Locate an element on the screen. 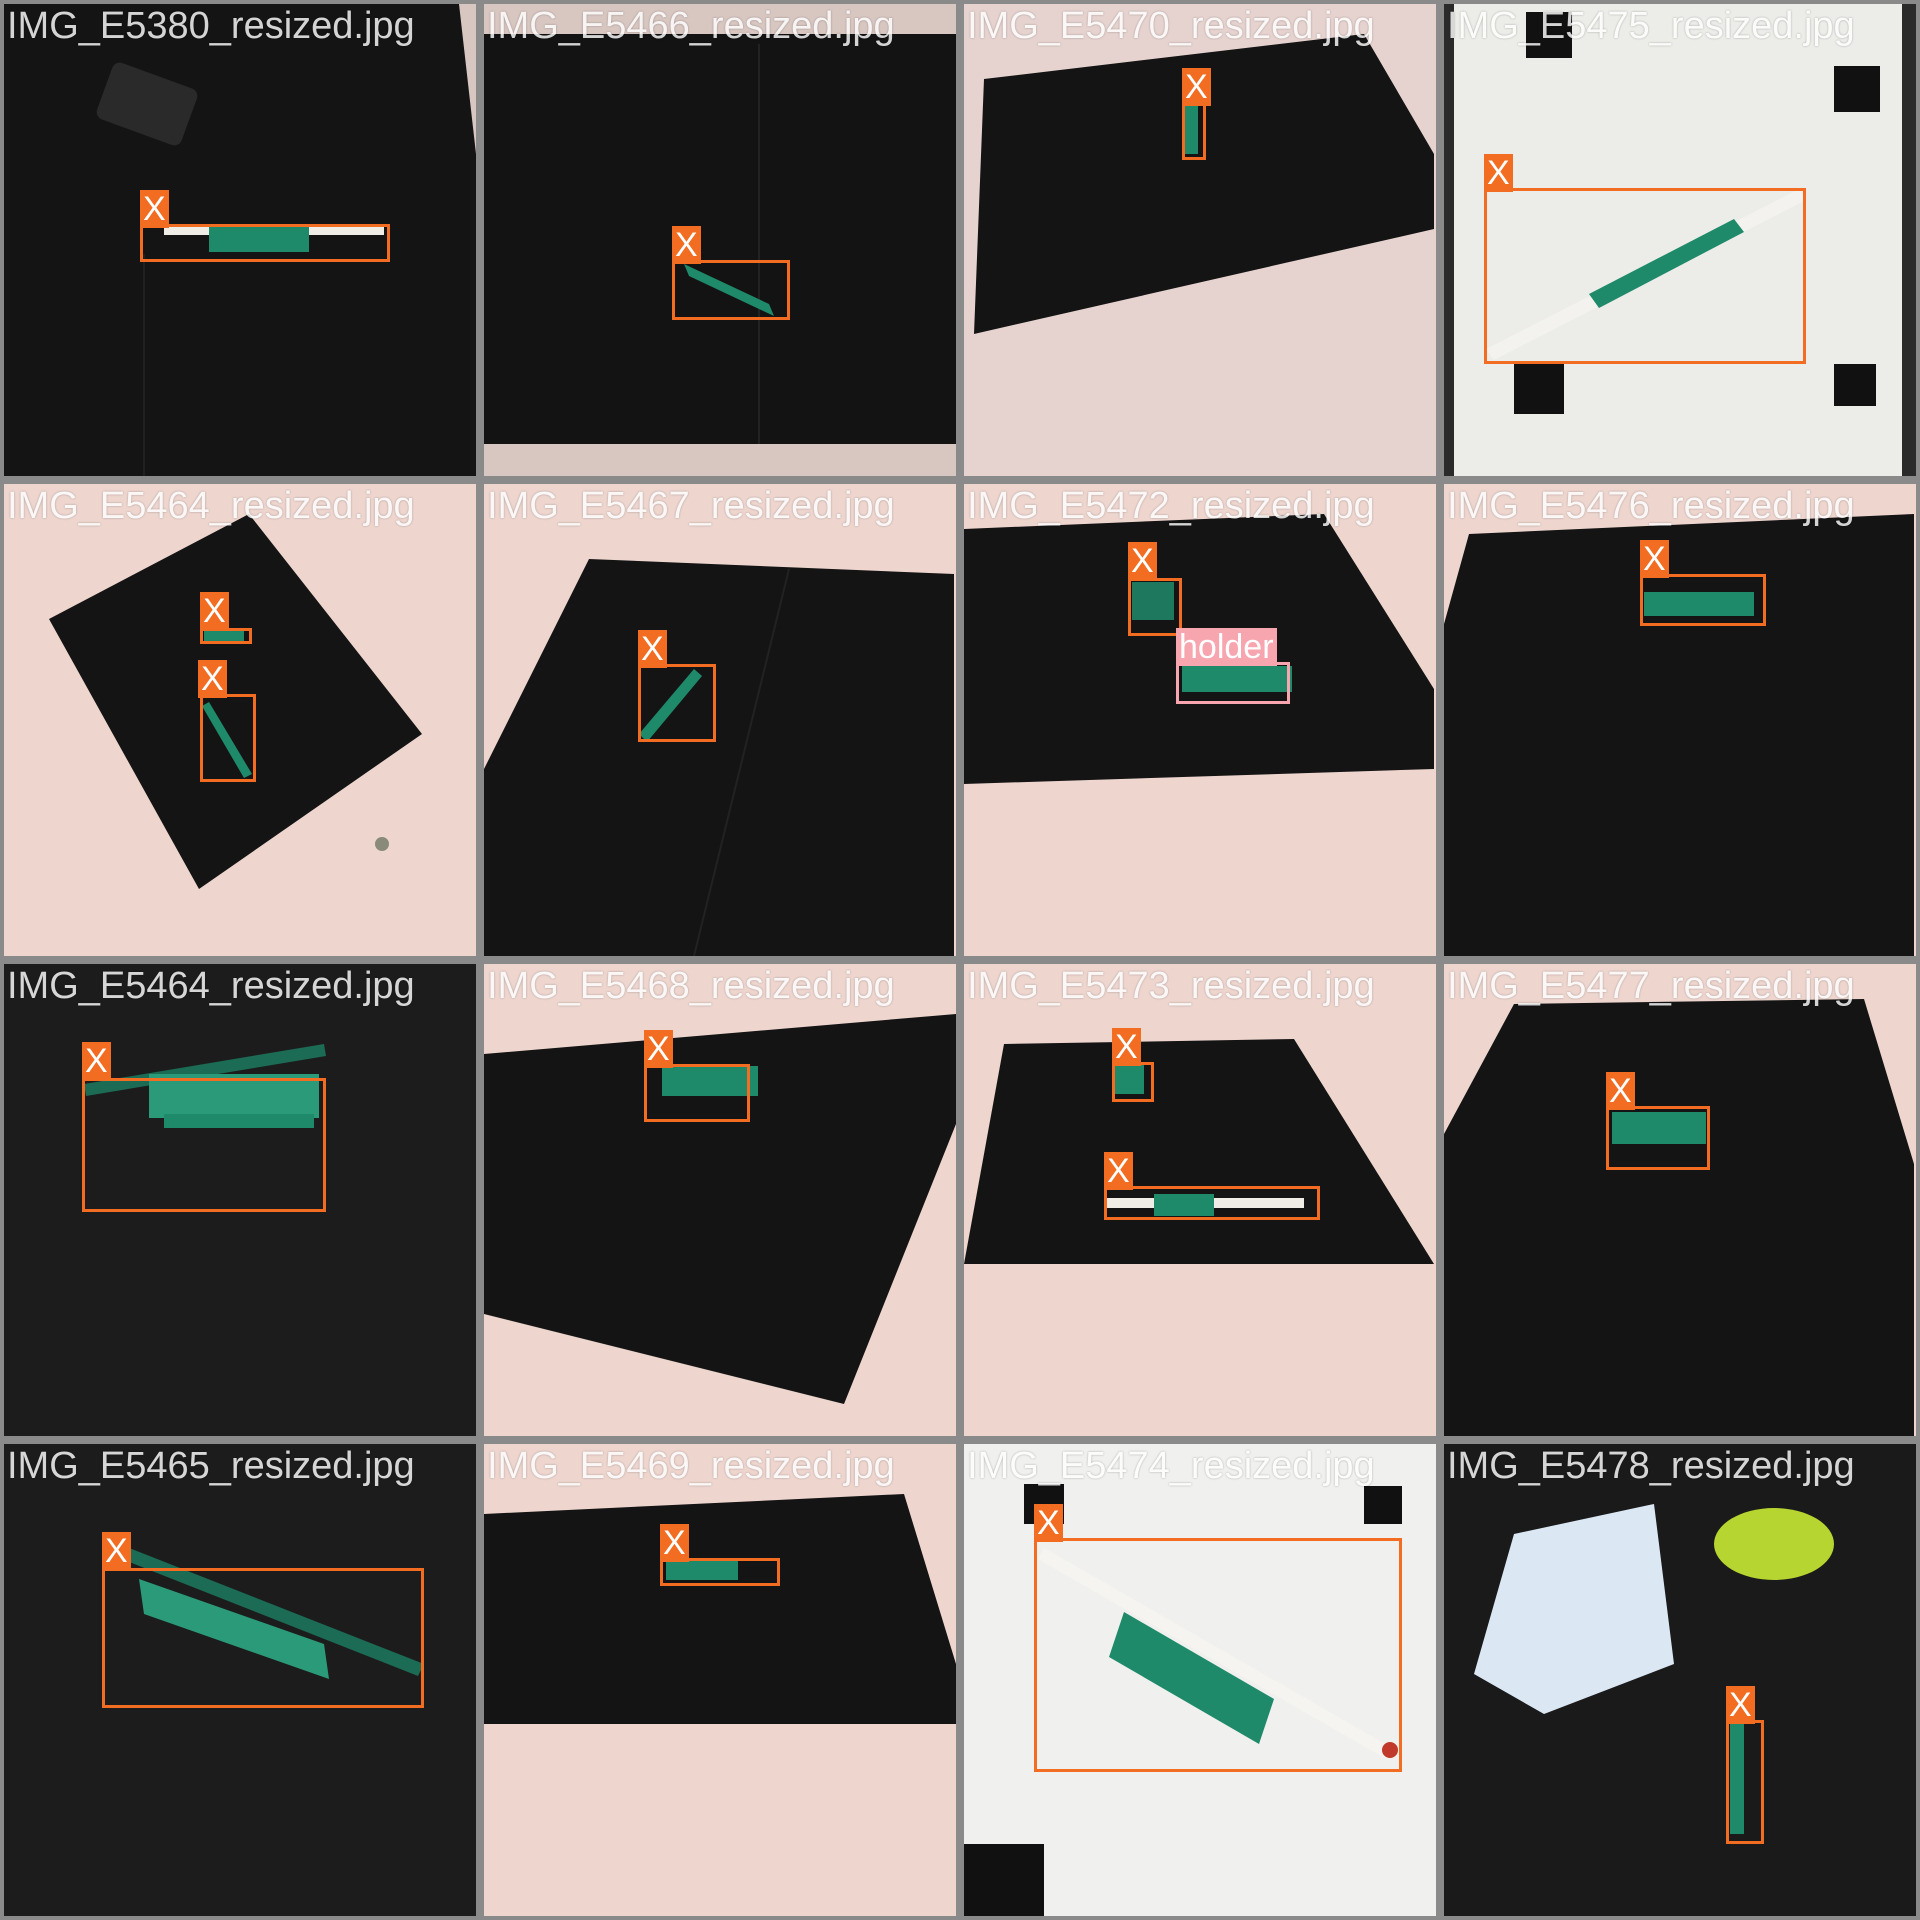 The width and height of the screenshot is (1920, 1920). tile-2: IMG_E5466_resized.jpg X is located at coordinates (720, 240).